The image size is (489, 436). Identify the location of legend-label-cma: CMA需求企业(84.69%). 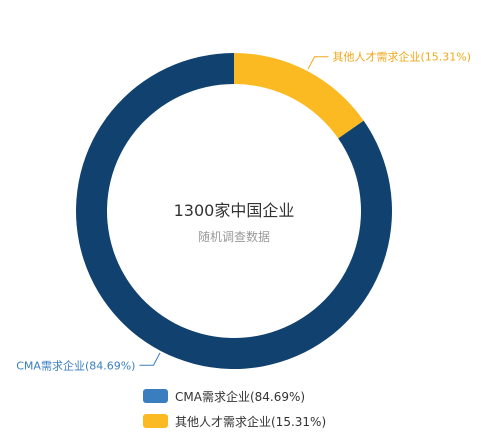
(240, 396).